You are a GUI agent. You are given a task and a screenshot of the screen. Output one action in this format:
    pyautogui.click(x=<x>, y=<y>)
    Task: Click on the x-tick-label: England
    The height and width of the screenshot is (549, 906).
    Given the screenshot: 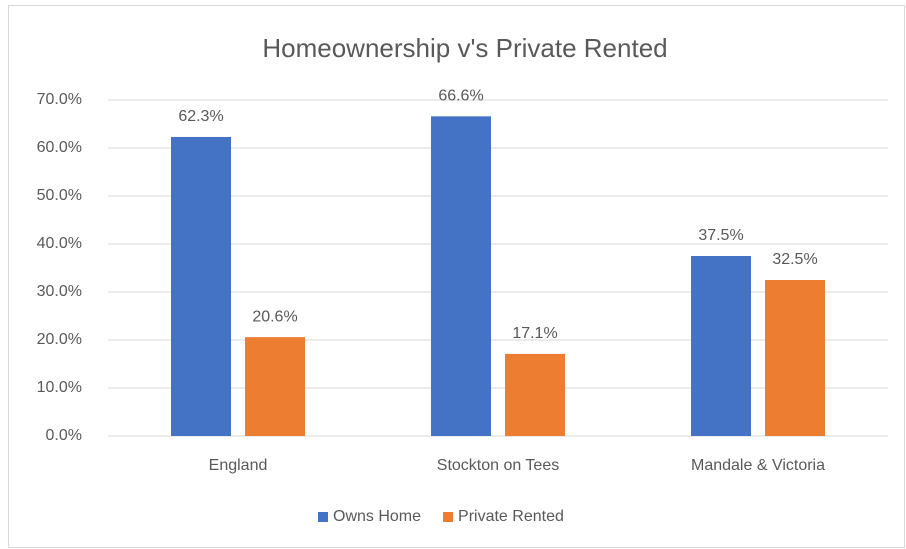 What is the action you would take?
    pyautogui.click(x=238, y=465)
    